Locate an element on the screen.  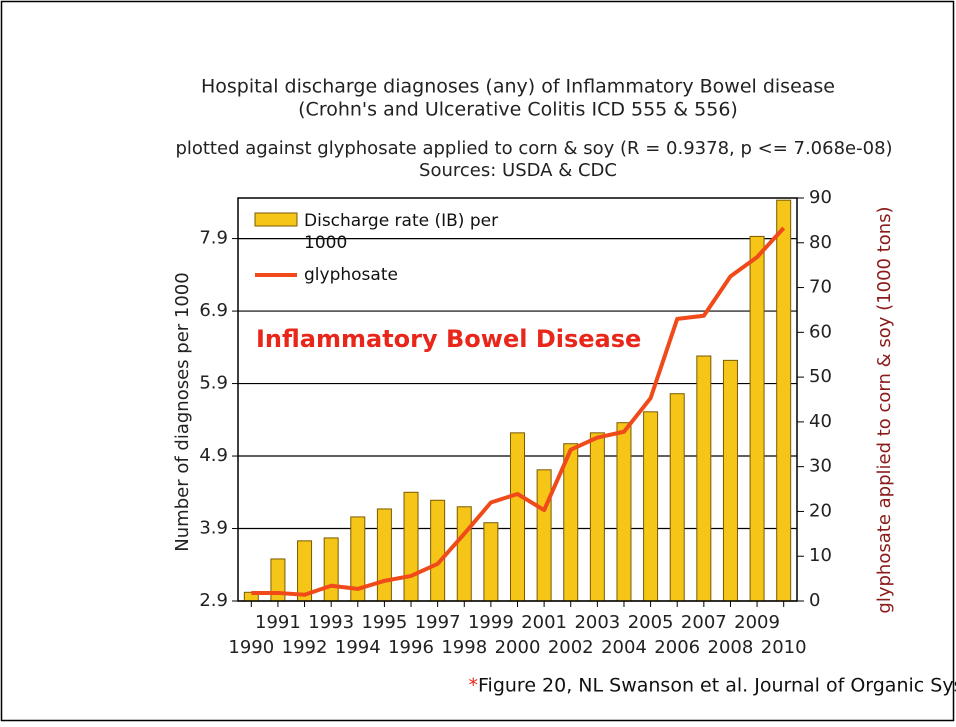
x-tick-label: 1995 is located at coordinates (384, 622).